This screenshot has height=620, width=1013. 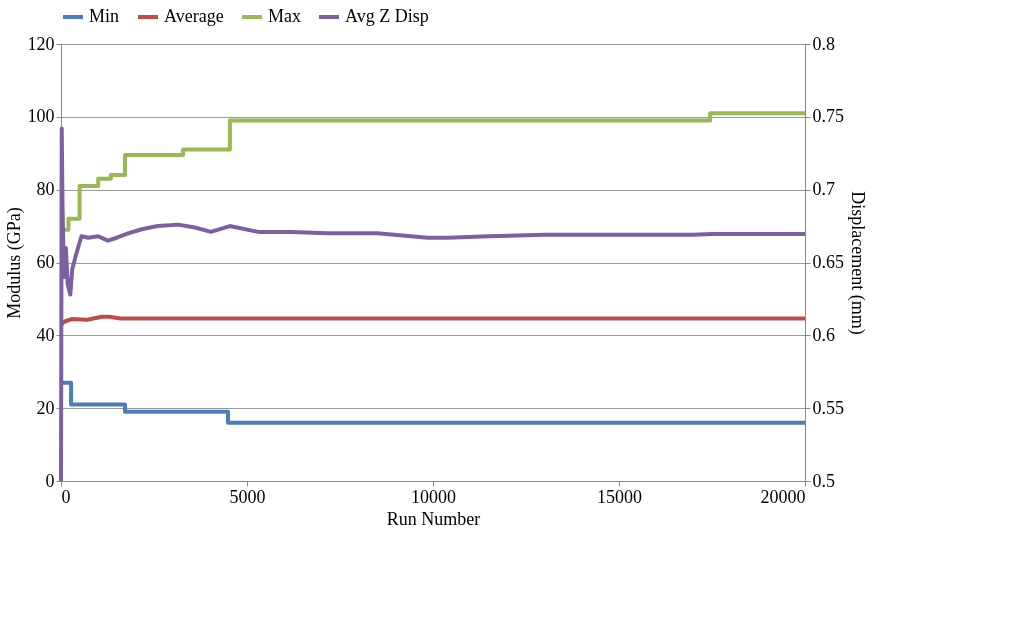 What do you see at coordinates (433, 496) in the screenshot?
I see `x-tick-label: 10000` at bounding box center [433, 496].